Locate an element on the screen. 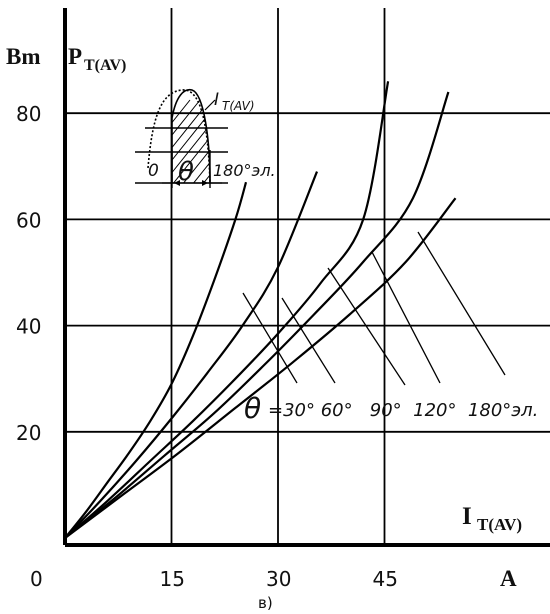 This screenshot has height=614, width=550. y-axis-label: P is located at coordinates (75, 56).